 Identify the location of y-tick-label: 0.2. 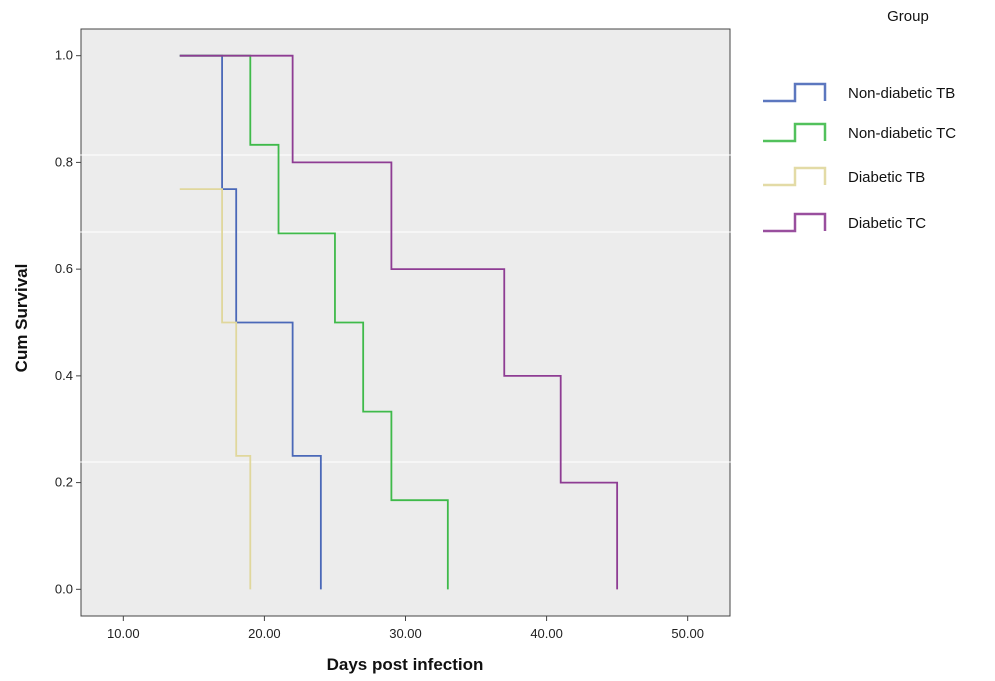
(64, 482).